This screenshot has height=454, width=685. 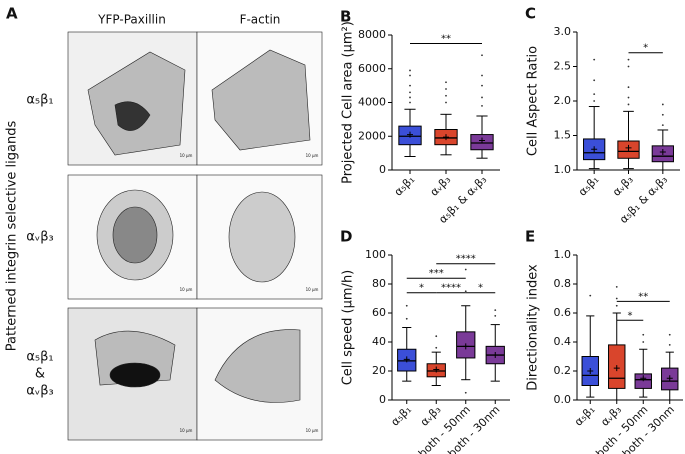 What do you see at coordinates (348, 328) in the screenshot?
I see `y-axis-label: Cell speed (µm/h)` at bounding box center [348, 328].